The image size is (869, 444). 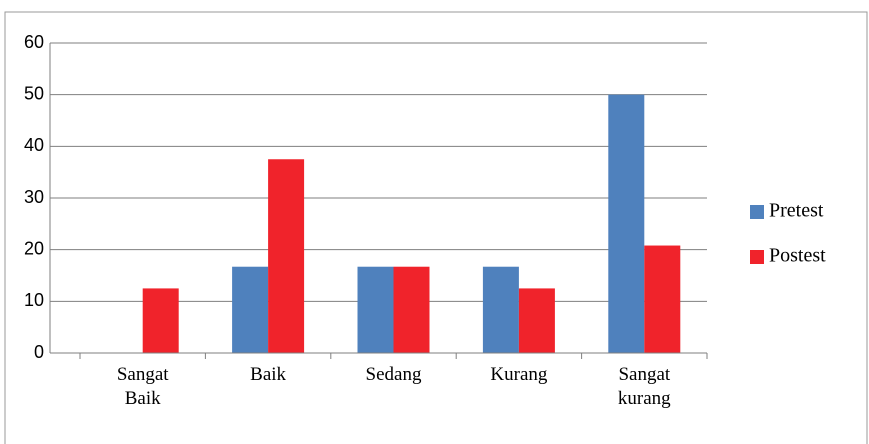 I want to click on y-tick-label: 0, so click(x=39, y=352).